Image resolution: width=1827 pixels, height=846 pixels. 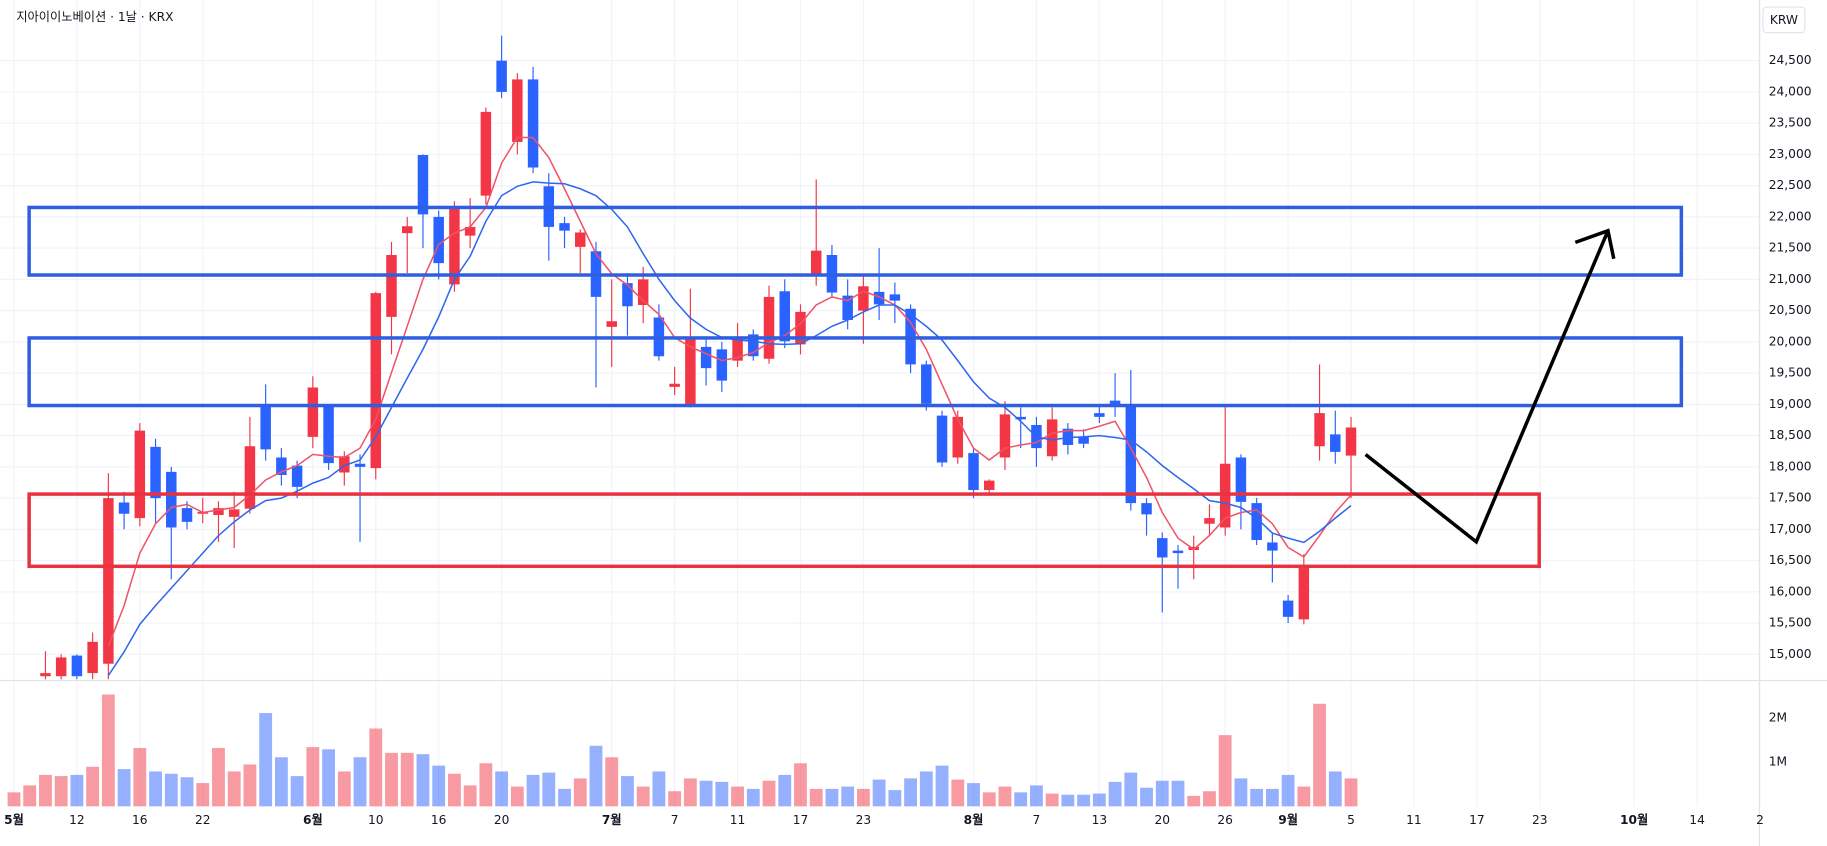 I want to click on x-tick-label: 11, so click(x=738, y=820).